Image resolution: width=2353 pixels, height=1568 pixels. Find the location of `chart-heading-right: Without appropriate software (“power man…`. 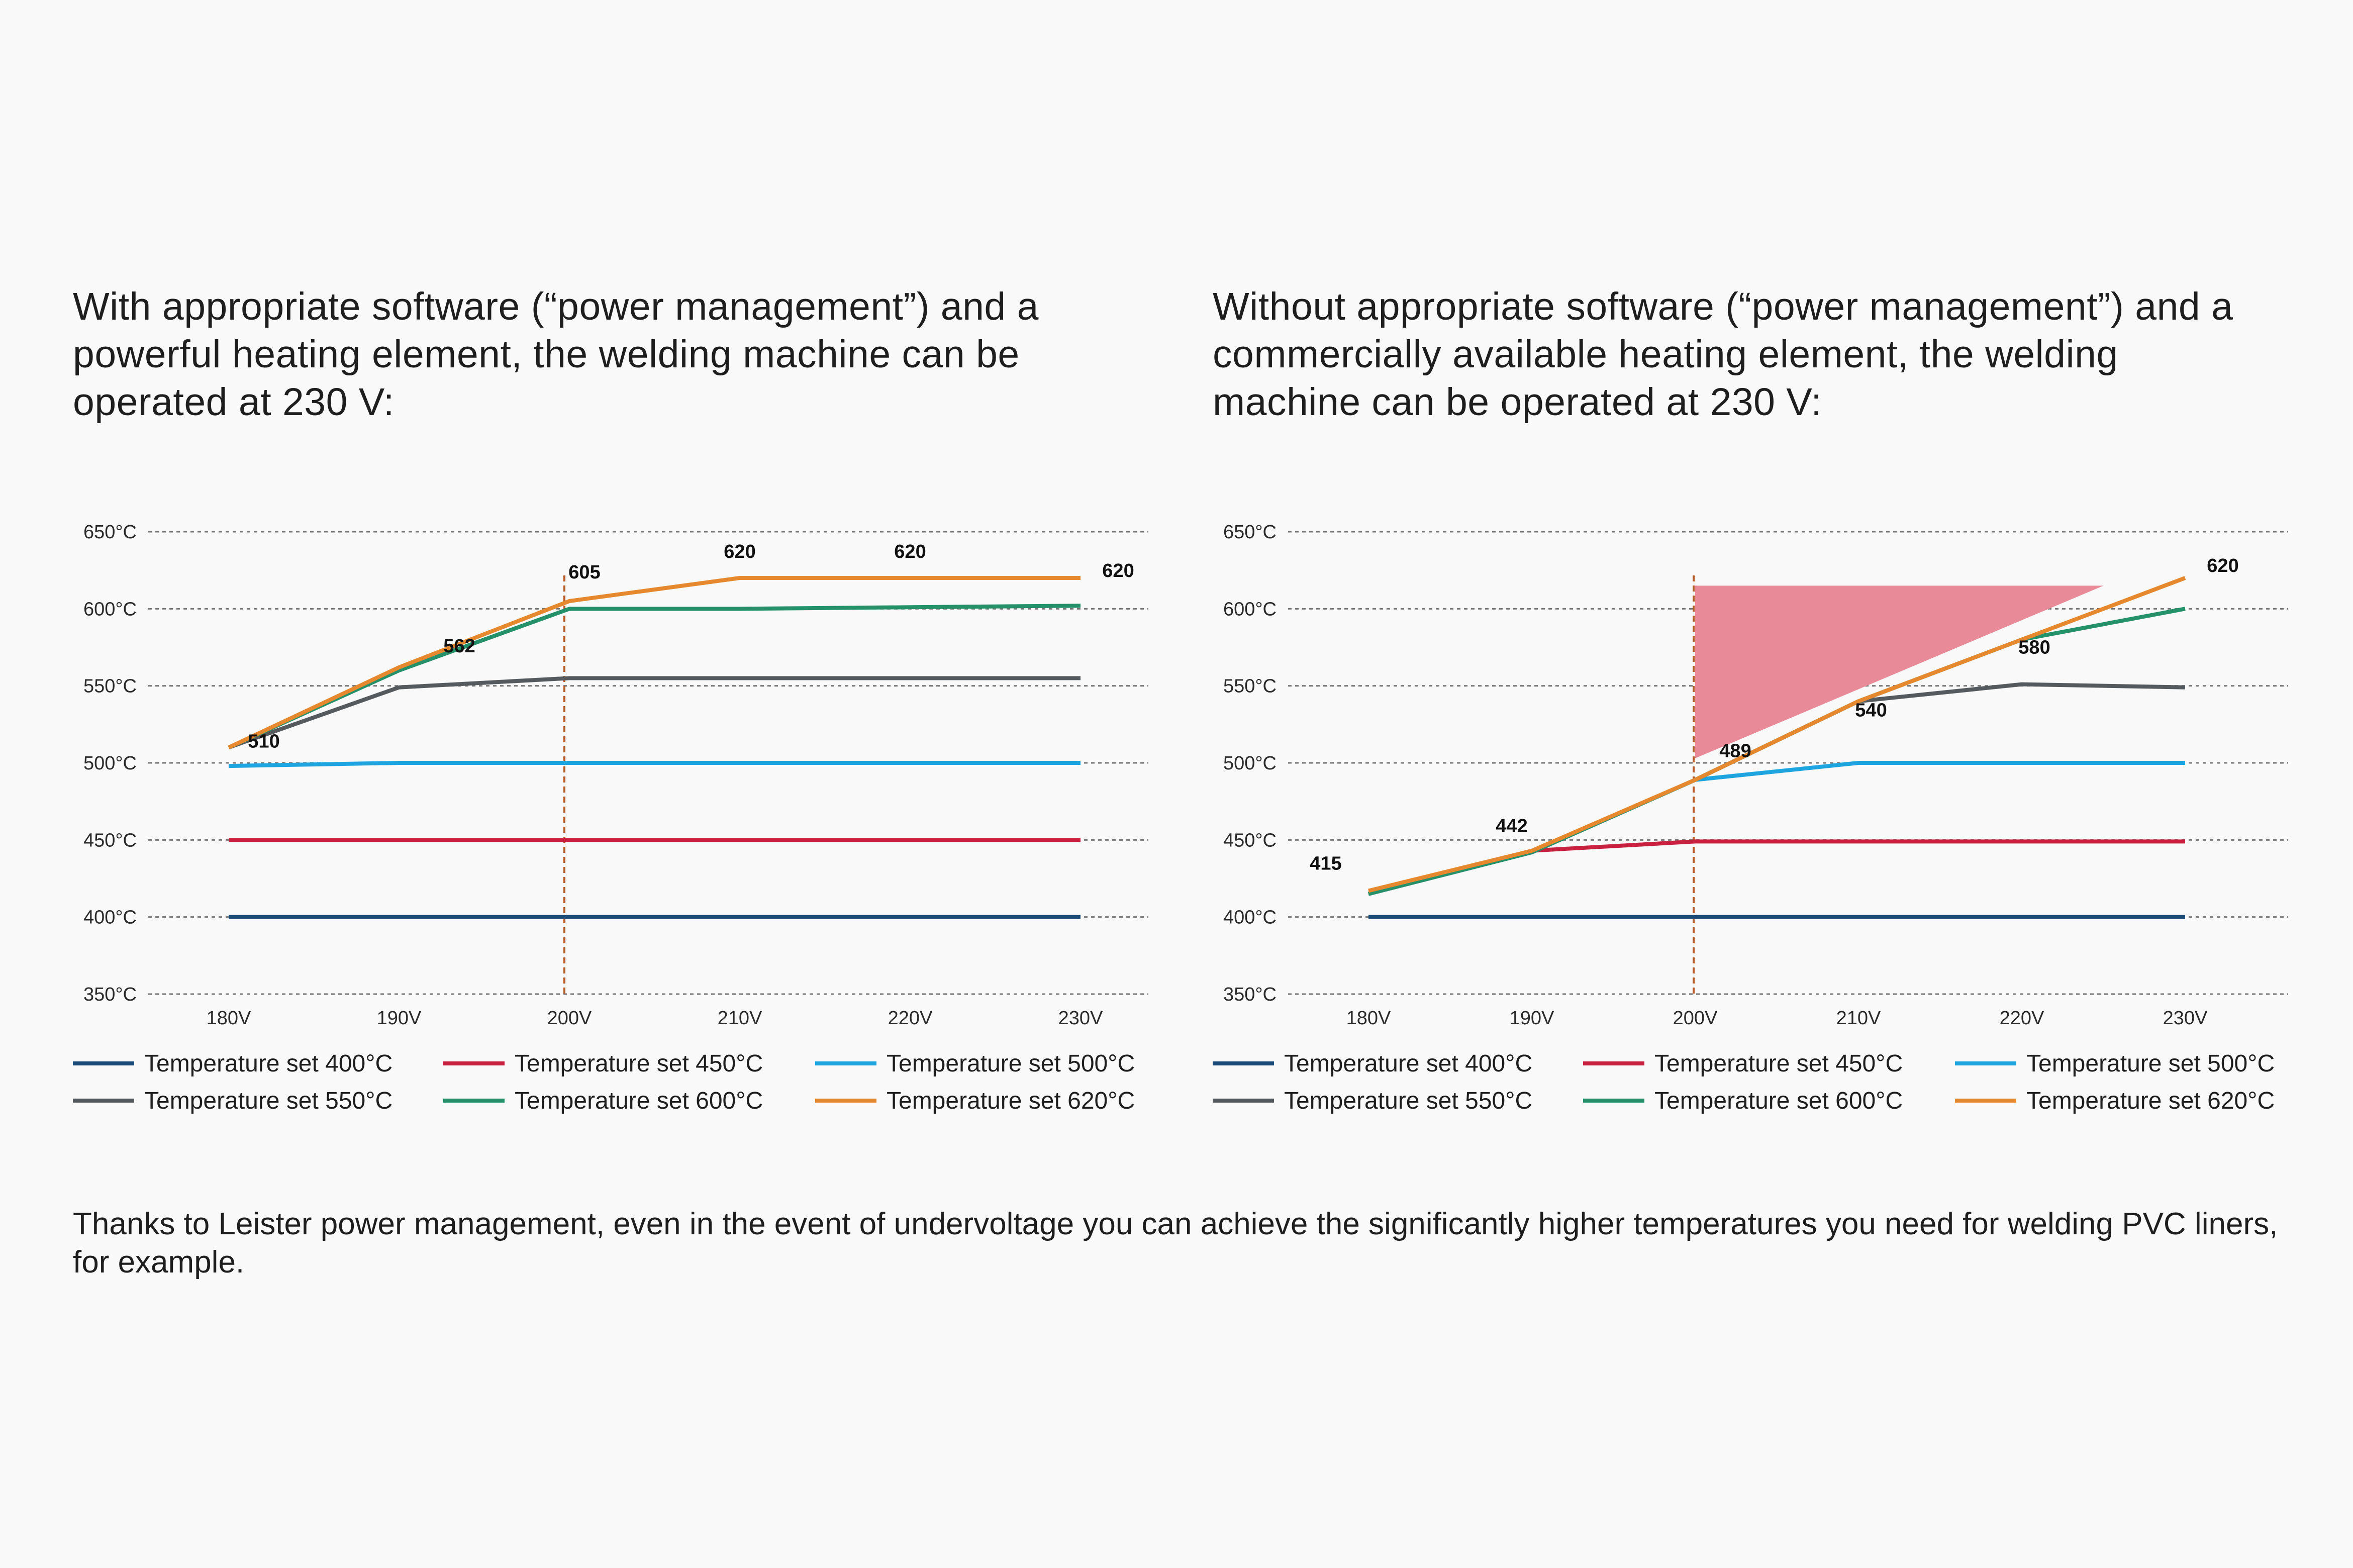

chart-heading-right: Without appropriate software (“power man… is located at coordinates (1723, 355).